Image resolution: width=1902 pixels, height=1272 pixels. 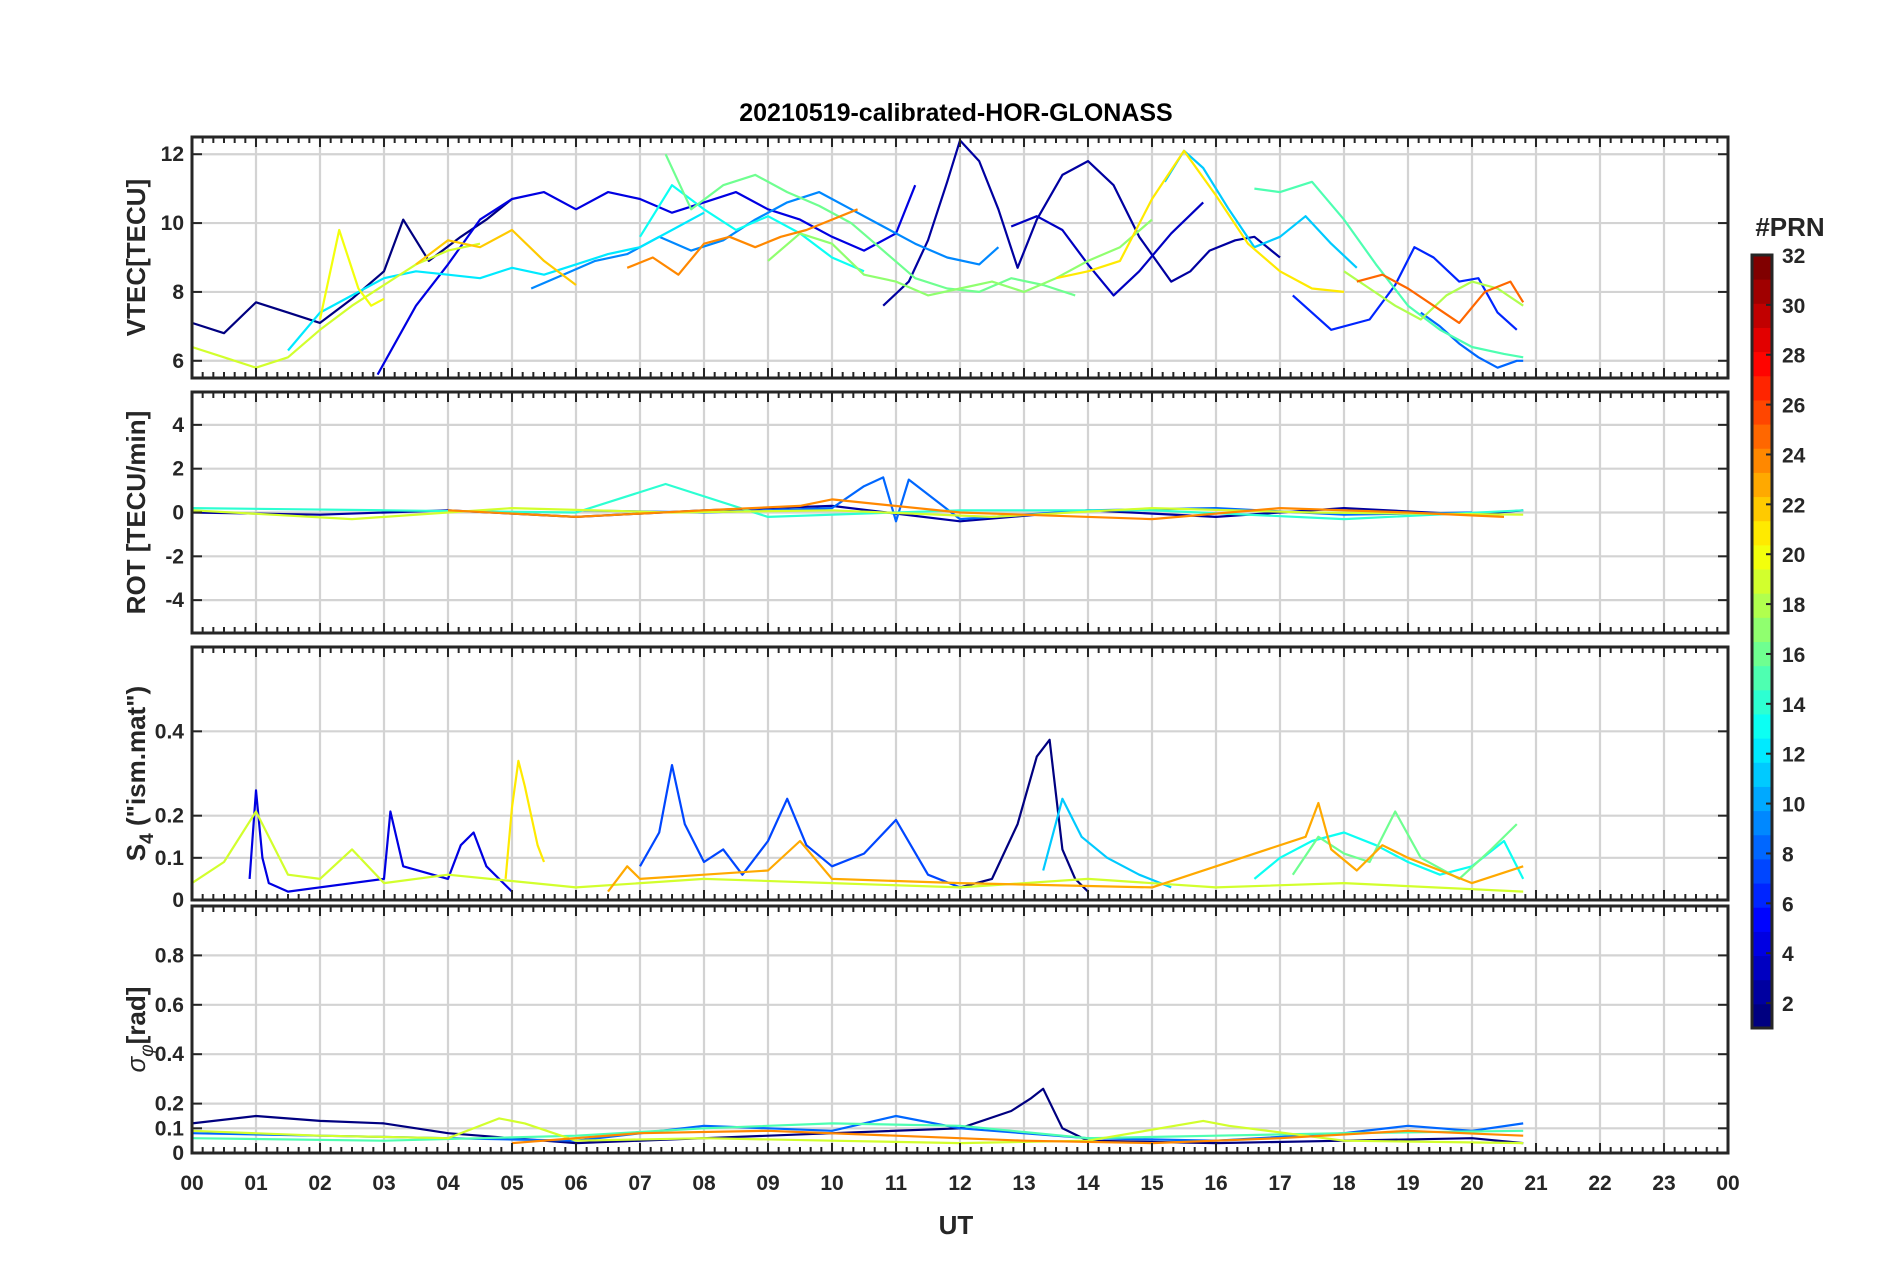 I want to click on x-tick-label: 22, so click(x=1599, y=1183).